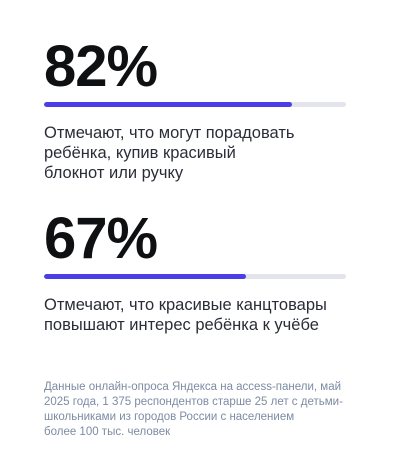 The height and width of the screenshot is (465, 415). Describe the element at coordinates (101, 66) in the screenshot. I see `stat-value: 82%` at that location.